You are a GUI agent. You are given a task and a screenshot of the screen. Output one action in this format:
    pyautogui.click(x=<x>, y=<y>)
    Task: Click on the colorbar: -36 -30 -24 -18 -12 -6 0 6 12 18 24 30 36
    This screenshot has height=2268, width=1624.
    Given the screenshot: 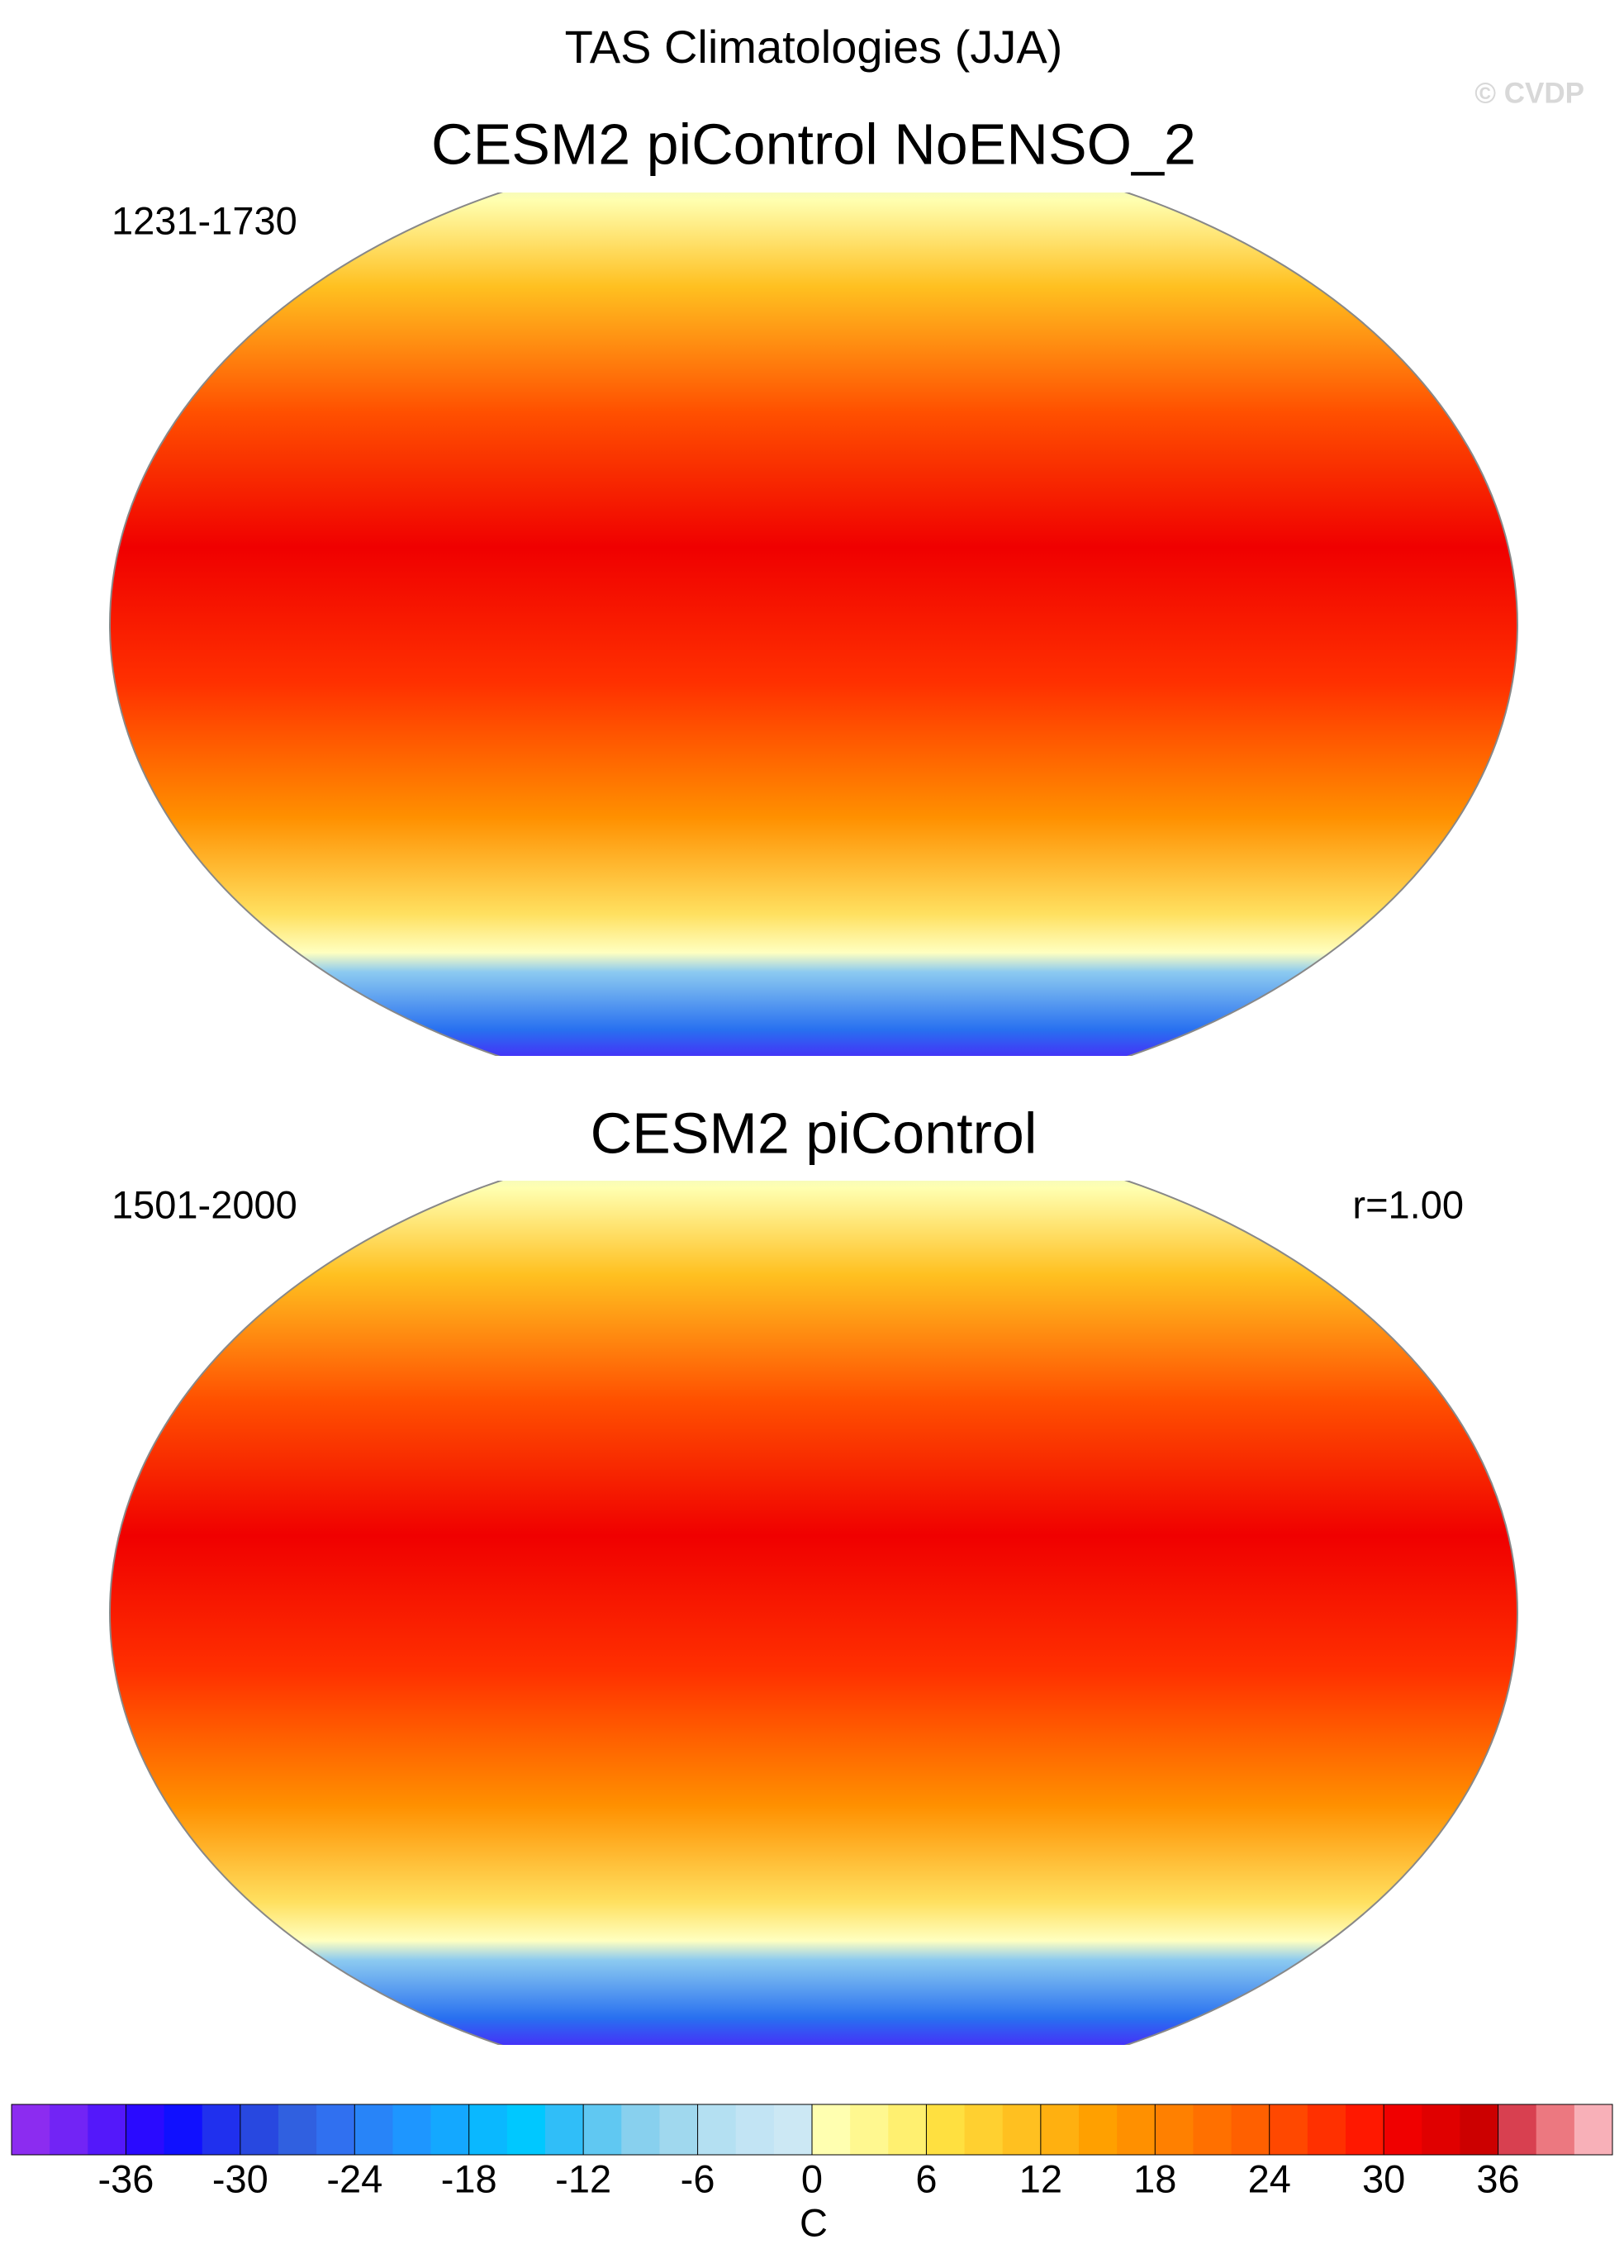 What is the action you would take?
    pyautogui.click(x=812, y=2152)
    